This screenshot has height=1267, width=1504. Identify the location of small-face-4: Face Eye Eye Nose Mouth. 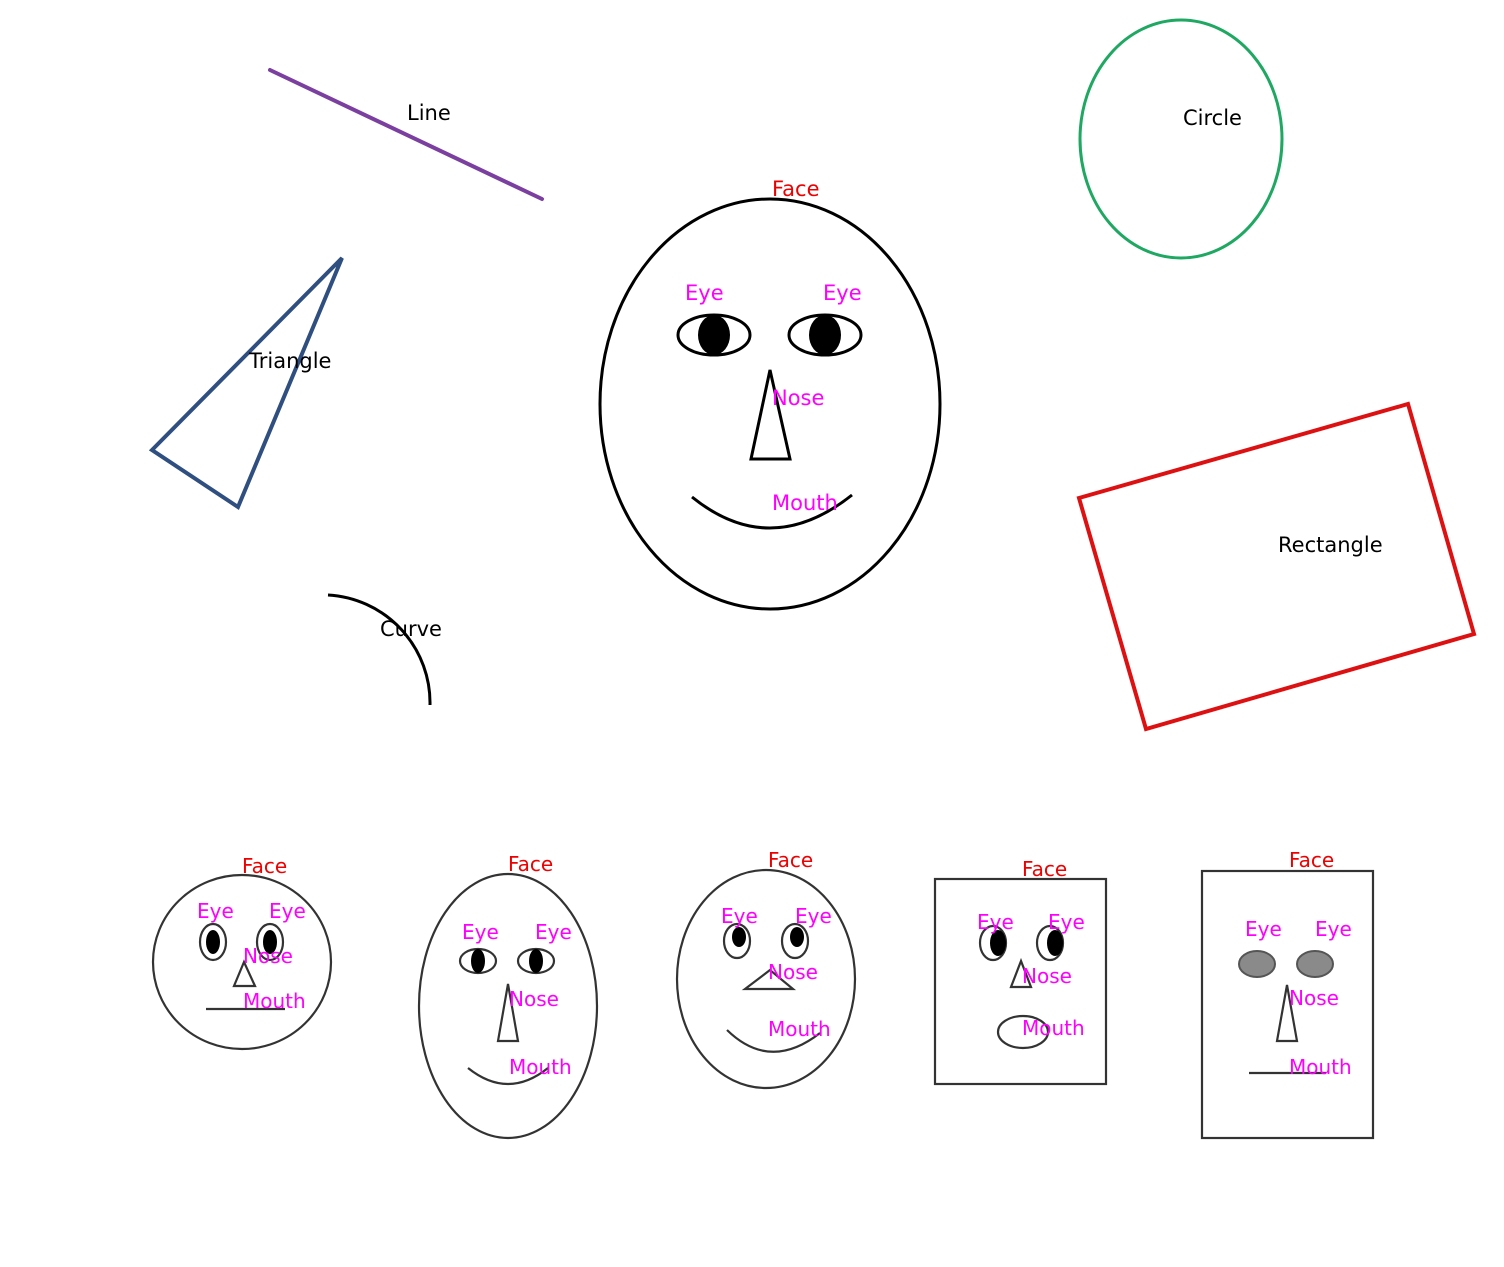
(1020, 971).